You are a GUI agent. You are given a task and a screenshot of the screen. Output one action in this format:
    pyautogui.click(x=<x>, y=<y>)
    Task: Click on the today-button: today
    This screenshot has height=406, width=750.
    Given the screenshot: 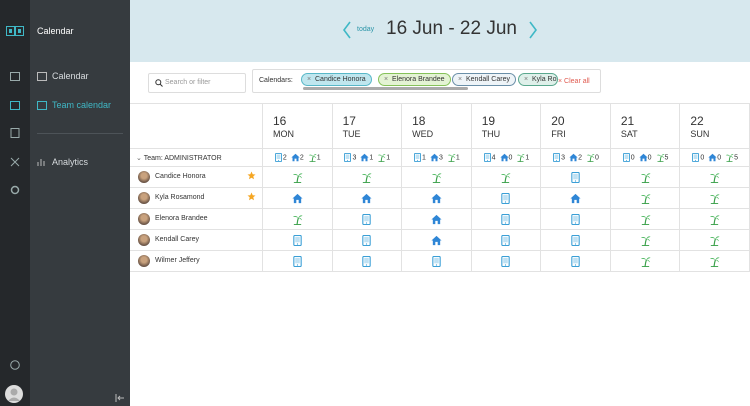 What is the action you would take?
    pyautogui.click(x=366, y=29)
    